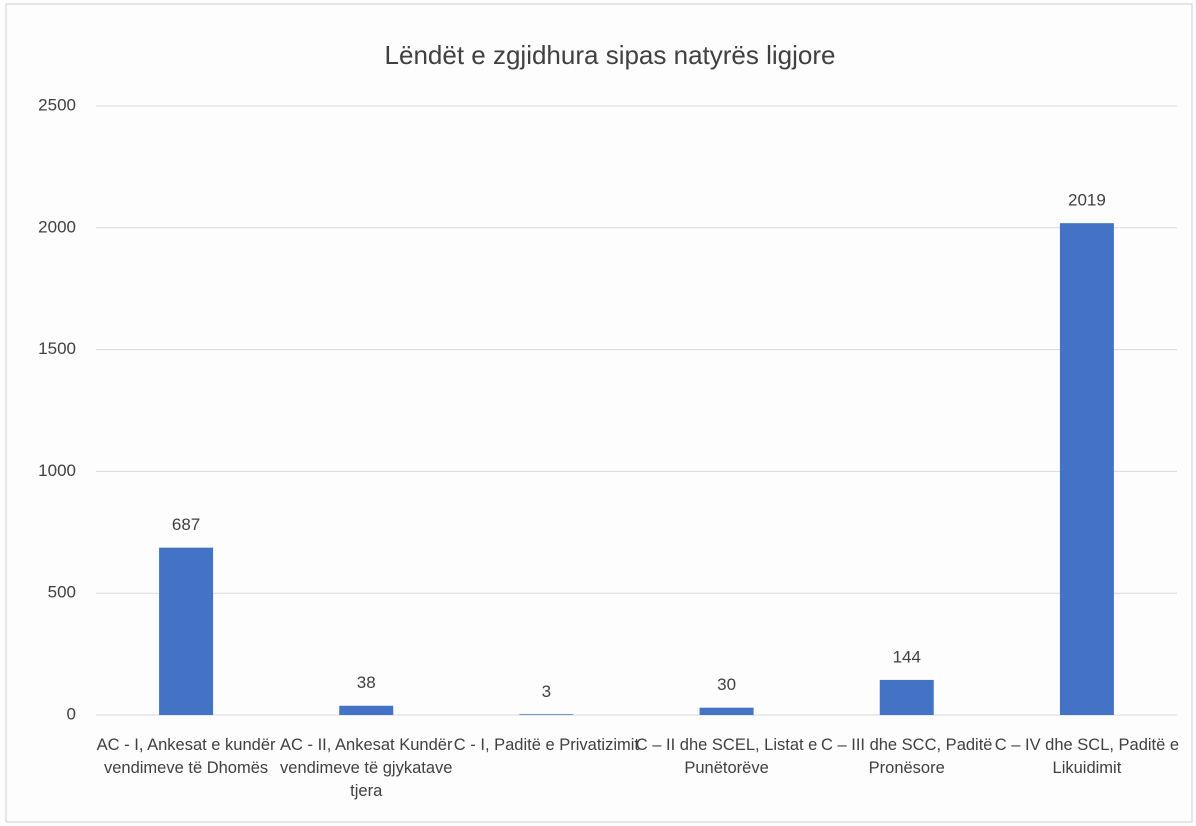  Describe the element at coordinates (726, 756) in the screenshot. I see `x-tick-label: C – II dhe SCEL, Listat e Punëtorëve` at that location.